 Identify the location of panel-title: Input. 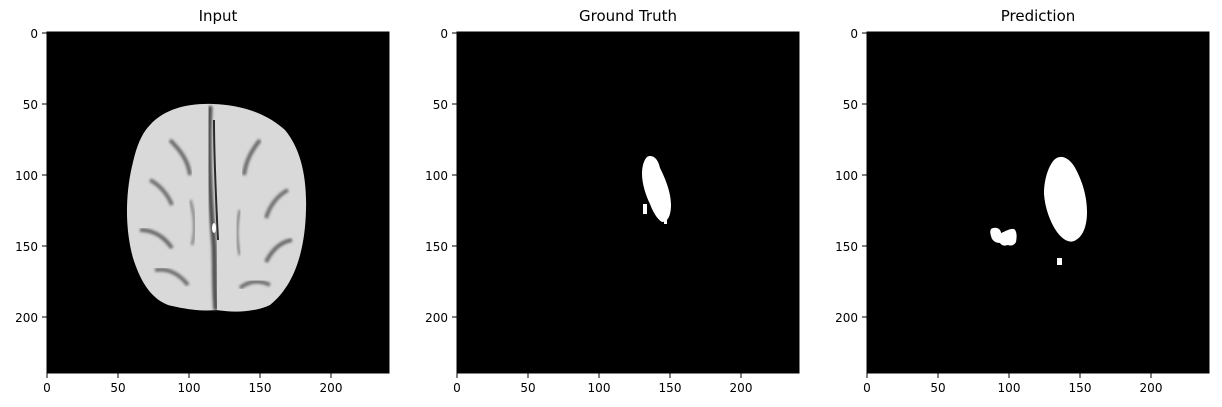
(218, 16).